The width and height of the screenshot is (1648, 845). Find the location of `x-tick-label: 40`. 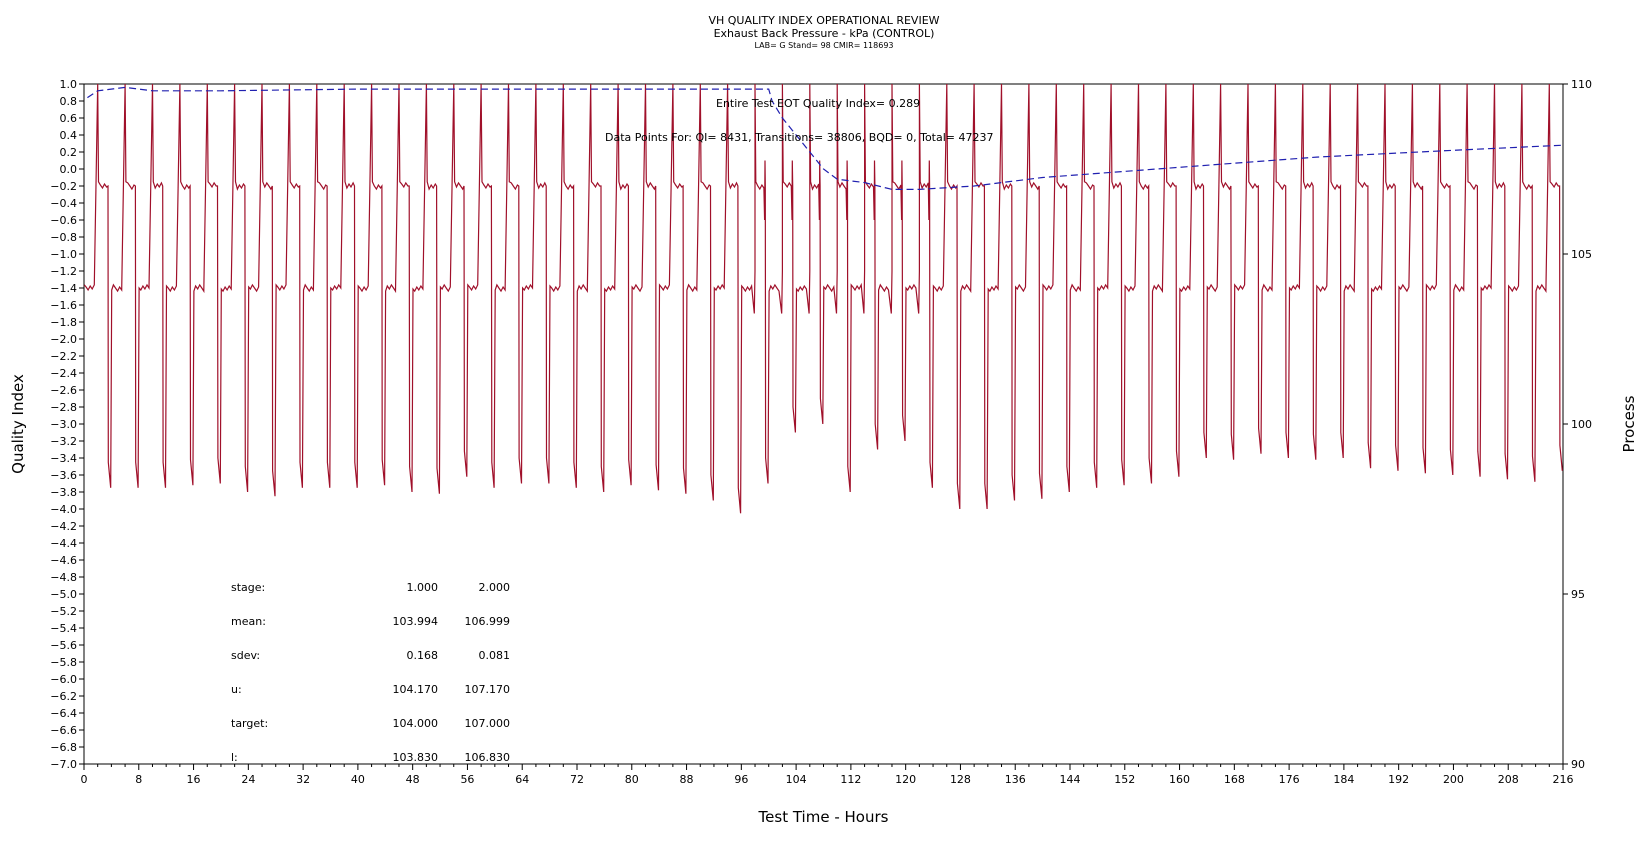

x-tick-label: 40 is located at coordinates (358, 779).